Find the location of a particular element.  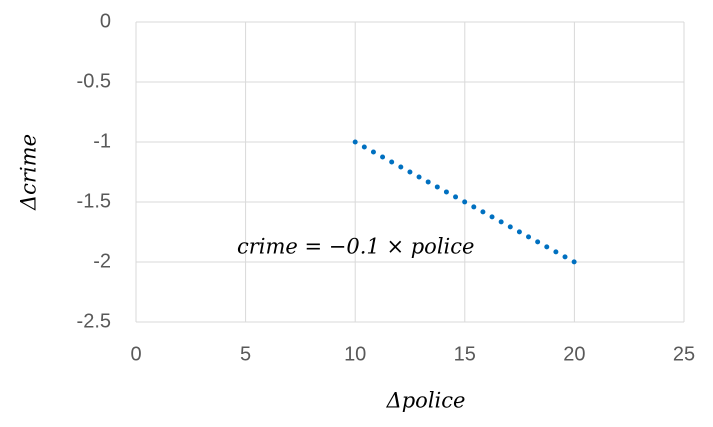

x-axis-title: Δpolice is located at coordinates (426, 401).